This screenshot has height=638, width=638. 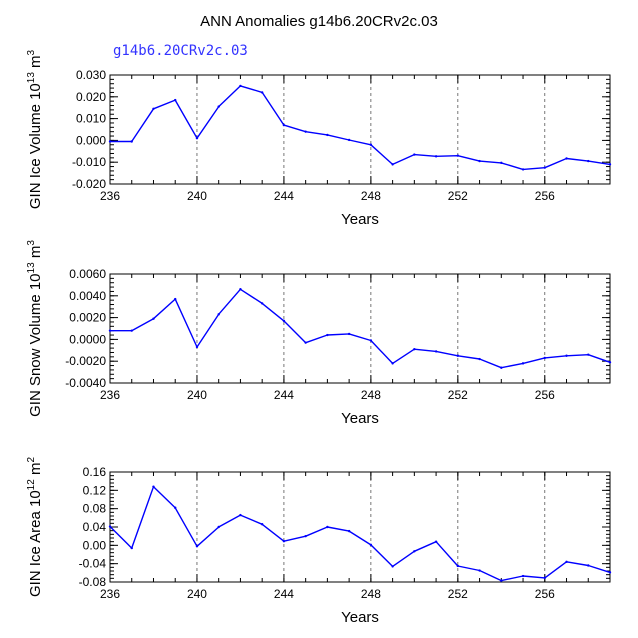 What do you see at coordinates (35, 129) in the screenshot?
I see `y-axis-title: GIN Ice Volume 1013 m3` at bounding box center [35, 129].